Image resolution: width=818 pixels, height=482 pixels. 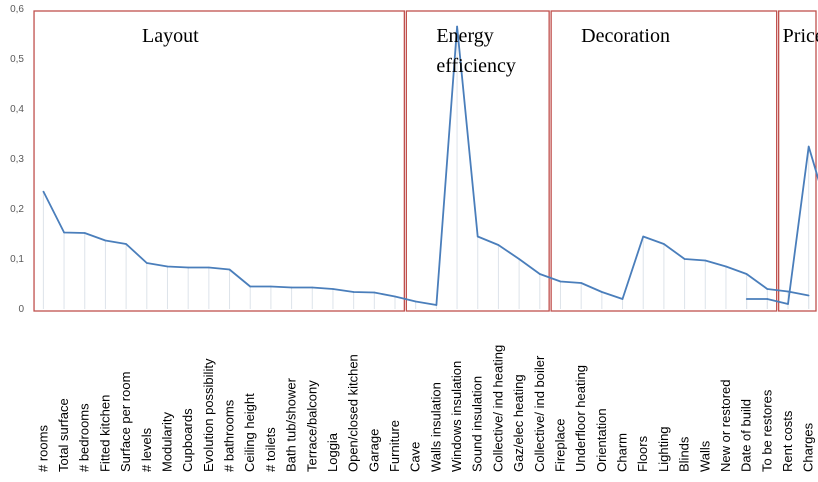 I want to click on x-tick-label: Charm, so click(x=622, y=452).